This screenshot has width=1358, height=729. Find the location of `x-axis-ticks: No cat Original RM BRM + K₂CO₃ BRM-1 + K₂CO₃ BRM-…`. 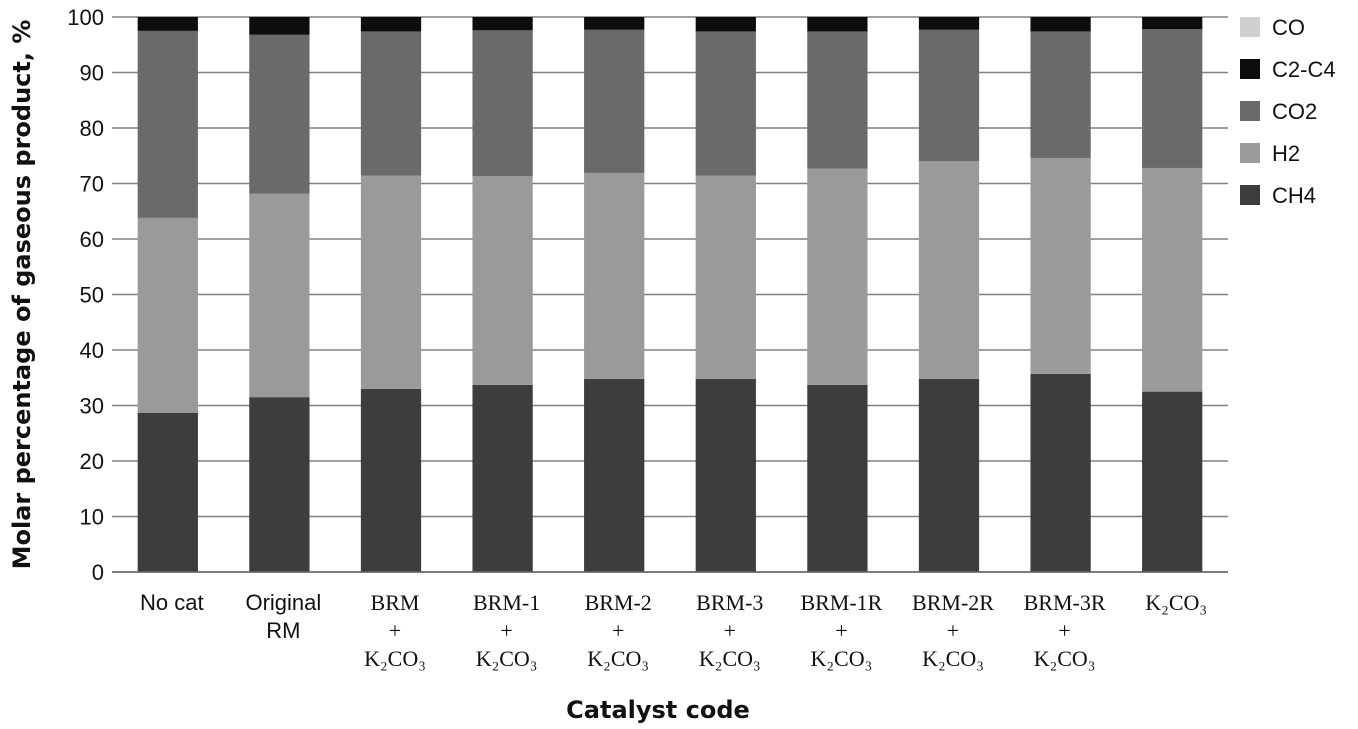

x-axis-ticks: No cat Original RM BRM + K₂CO₃ BRM-1 + K₂CO₃ BRM-… is located at coordinates (673, 630).